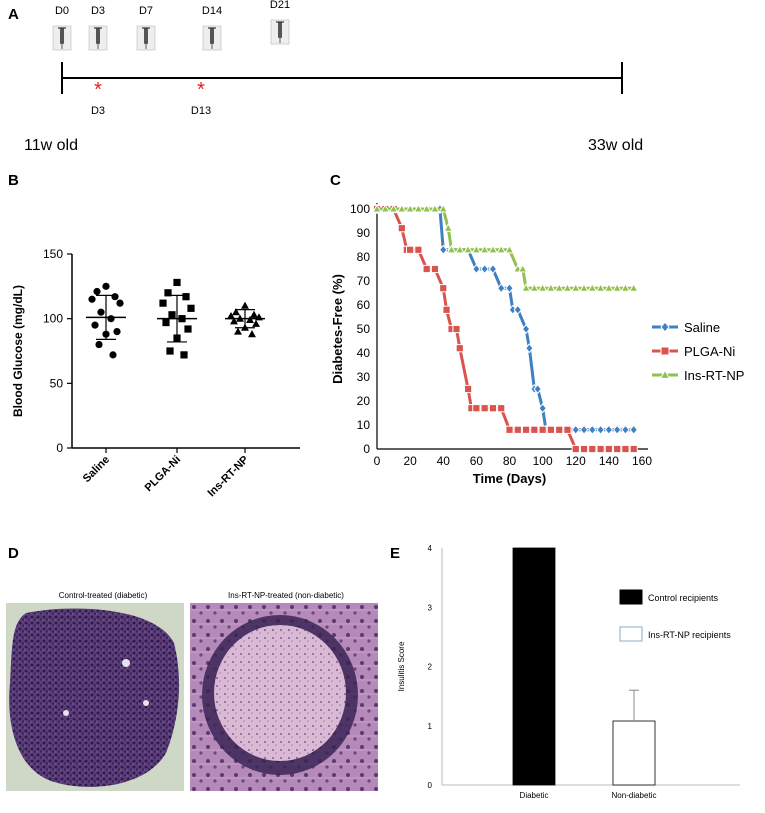 This screenshot has height=813, width=765. What do you see at coordinates (163, 474) in the screenshot?
I see `x-category-label: PLGA-Ni` at bounding box center [163, 474].